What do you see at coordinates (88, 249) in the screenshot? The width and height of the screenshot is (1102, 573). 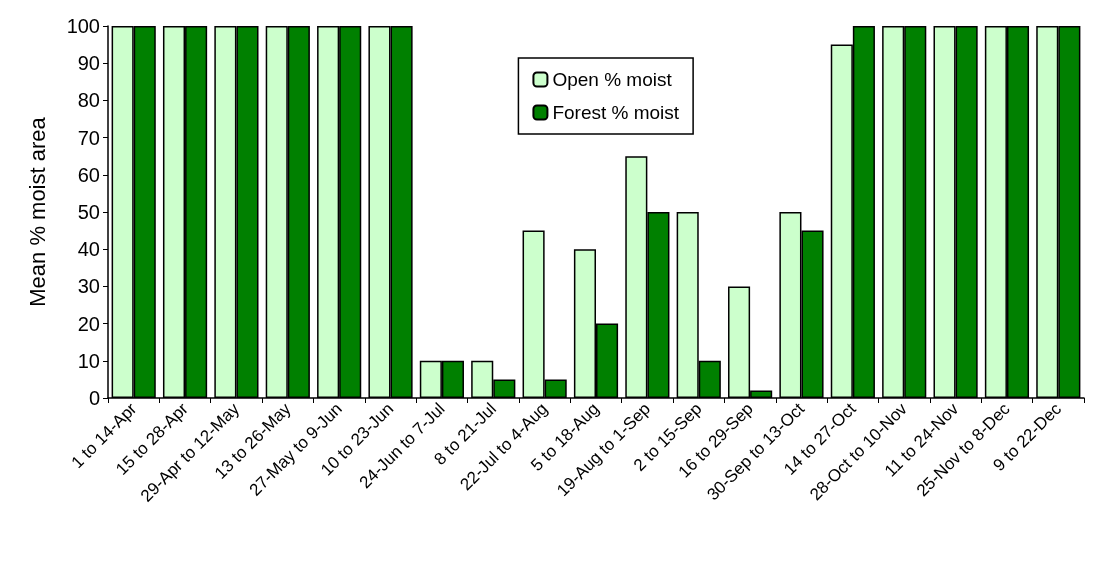 I see `y-tick-label: 40` at bounding box center [88, 249].